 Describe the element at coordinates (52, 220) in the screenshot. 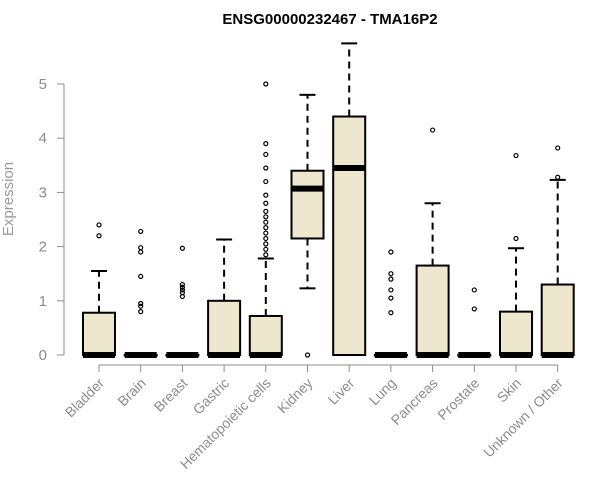

I see `y-axis: 0 1 2 3 4 5` at that location.